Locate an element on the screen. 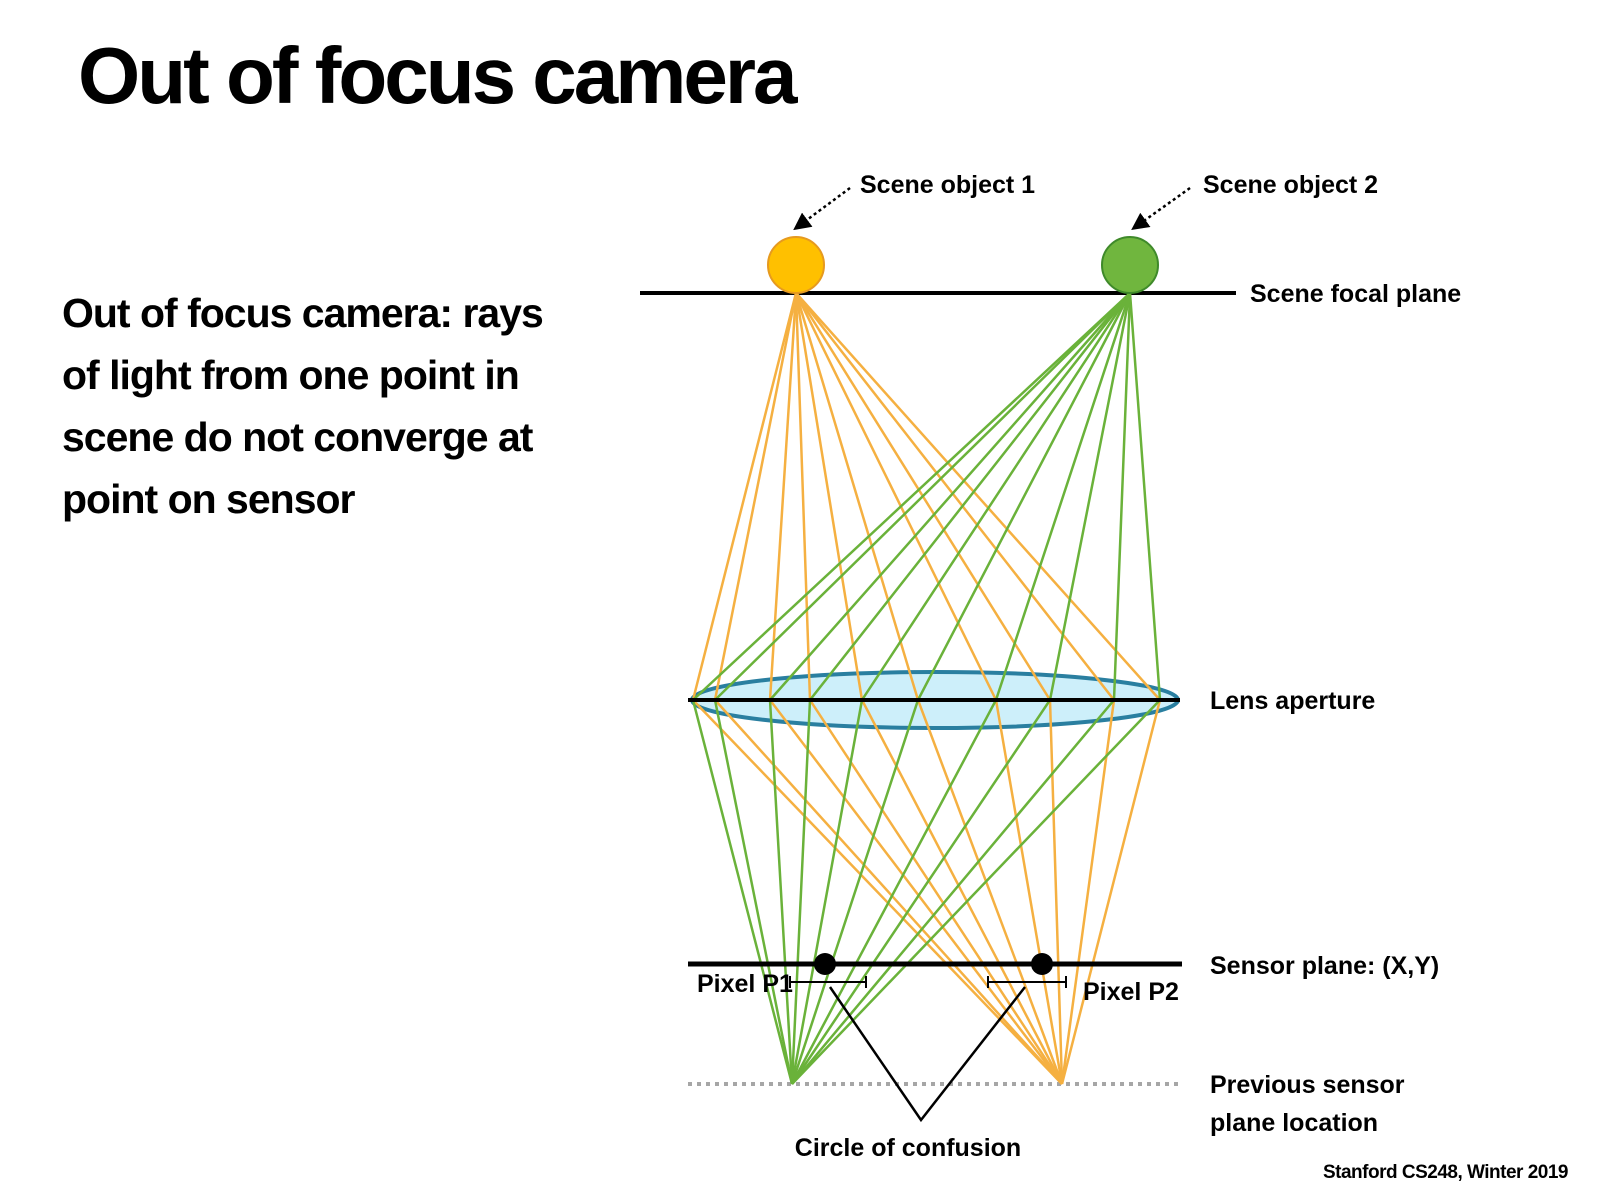 Image resolution: width=1600 pixels, height=1200 pixels. lens-aperture-label: Lens aperture is located at coordinates (1292, 701).